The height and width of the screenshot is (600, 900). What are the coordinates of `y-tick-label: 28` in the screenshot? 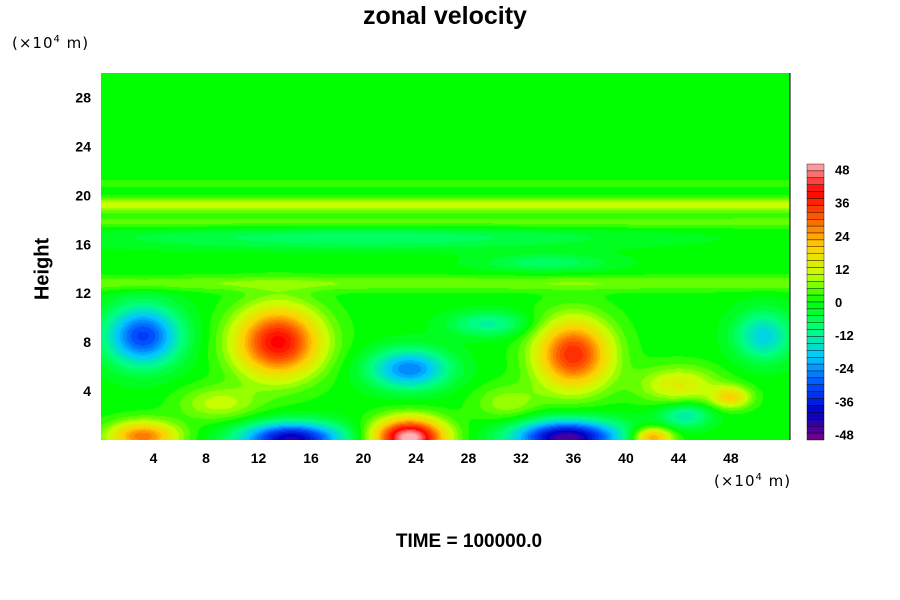 It's located at (83, 97).